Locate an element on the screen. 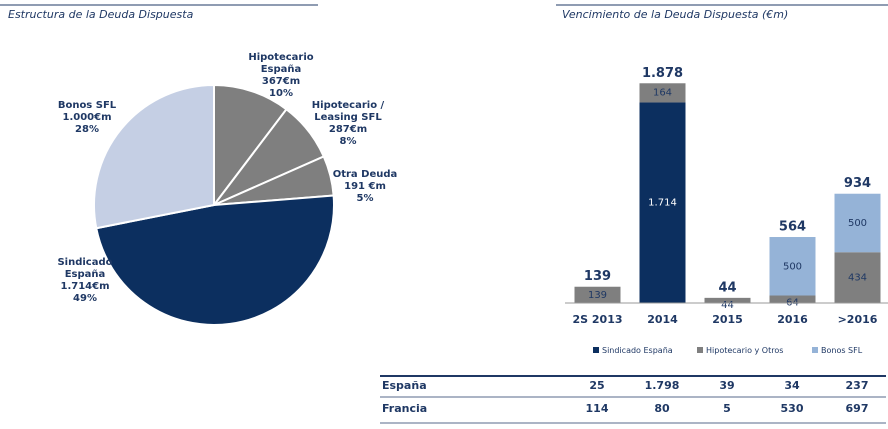 The width and height of the screenshot is (888, 429). slice-amount: 1.714€m is located at coordinates (85, 286).